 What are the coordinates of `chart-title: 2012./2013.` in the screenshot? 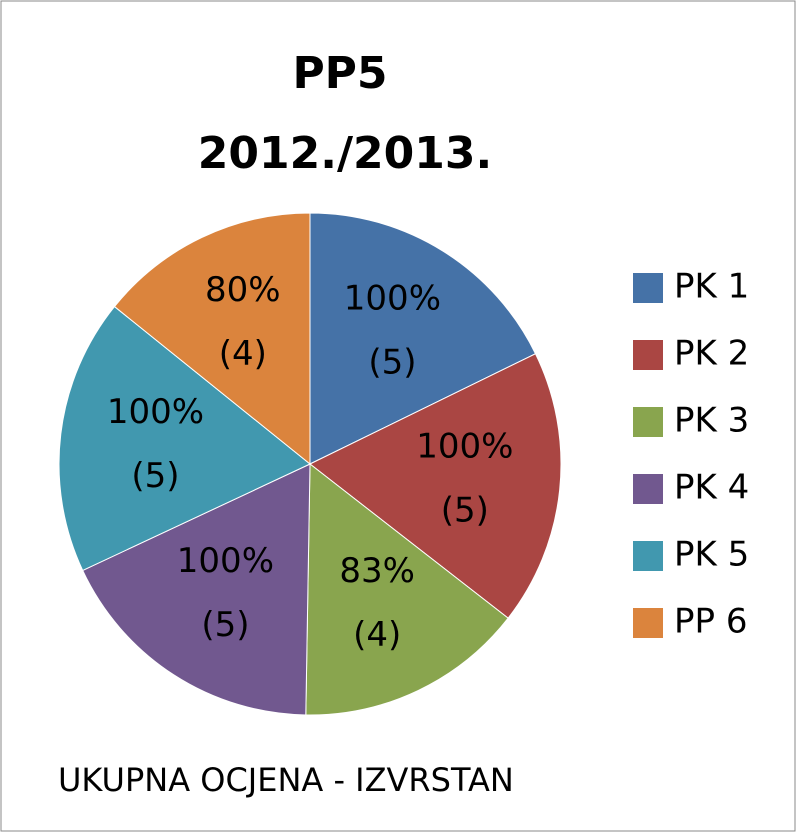 It's located at (345, 153).